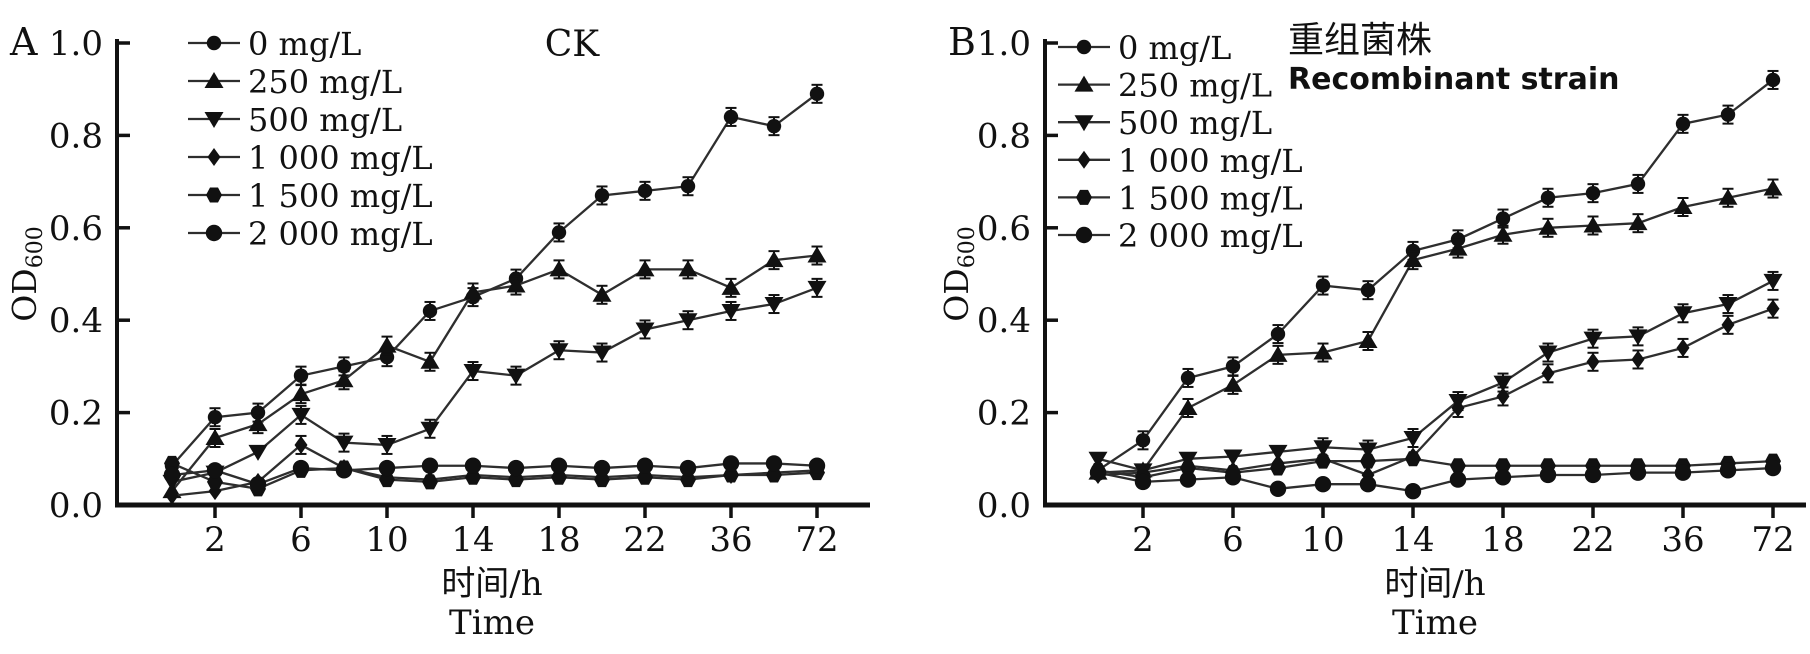 The image size is (1810, 654). Describe the element at coordinates (1195, 123) in the screenshot. I see `legend-label: 500 mg/L` at that location.